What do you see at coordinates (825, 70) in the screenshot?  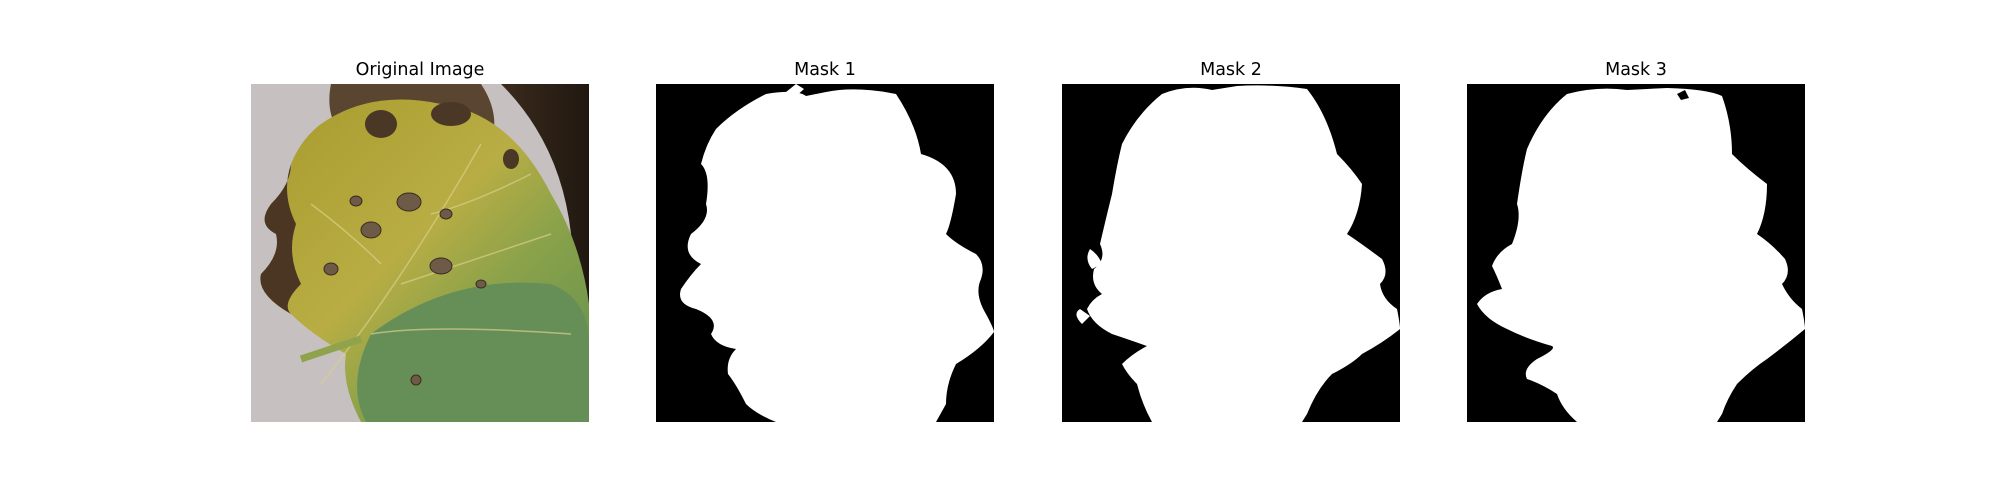 I see `panel-title: Mask 1` at bounding box center [825, 70].